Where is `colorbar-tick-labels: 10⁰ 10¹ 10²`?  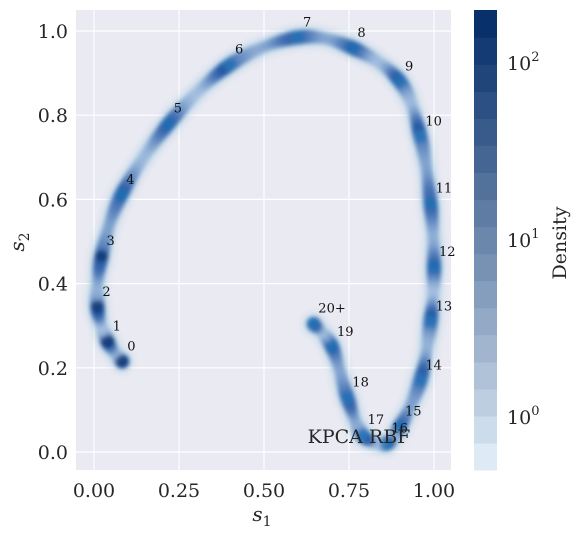 colorbar-tick-labels: 10⁰ 10¹ 10² is located at coordinates (523, 239).